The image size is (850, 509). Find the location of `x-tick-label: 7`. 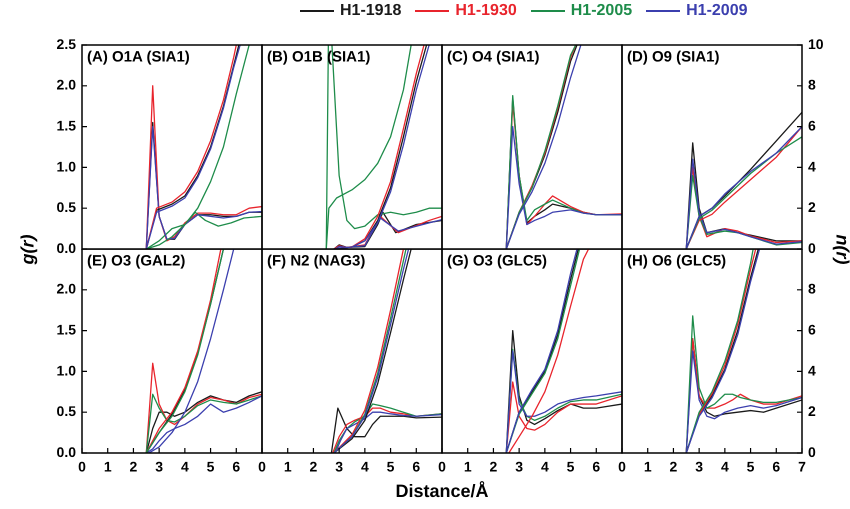

x-tick-label: 7 is located at coordinates (802, 466).